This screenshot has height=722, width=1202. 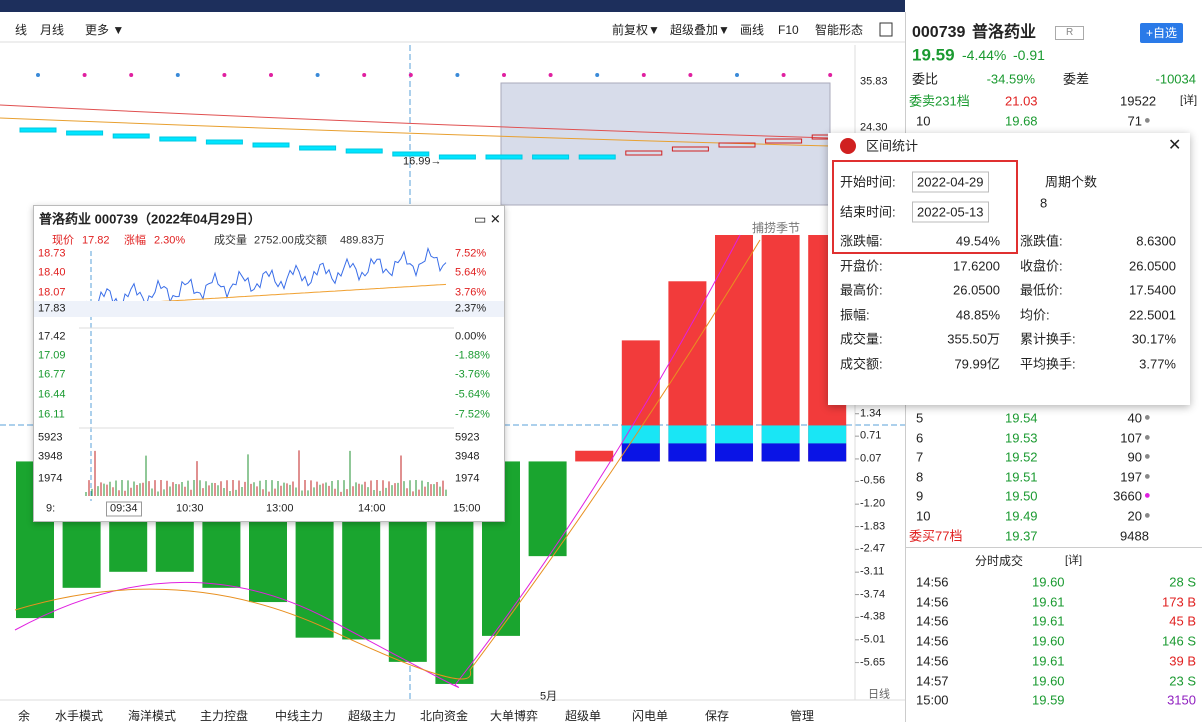 I want to click on tab: 中线主力, so click(x=299, y=715).